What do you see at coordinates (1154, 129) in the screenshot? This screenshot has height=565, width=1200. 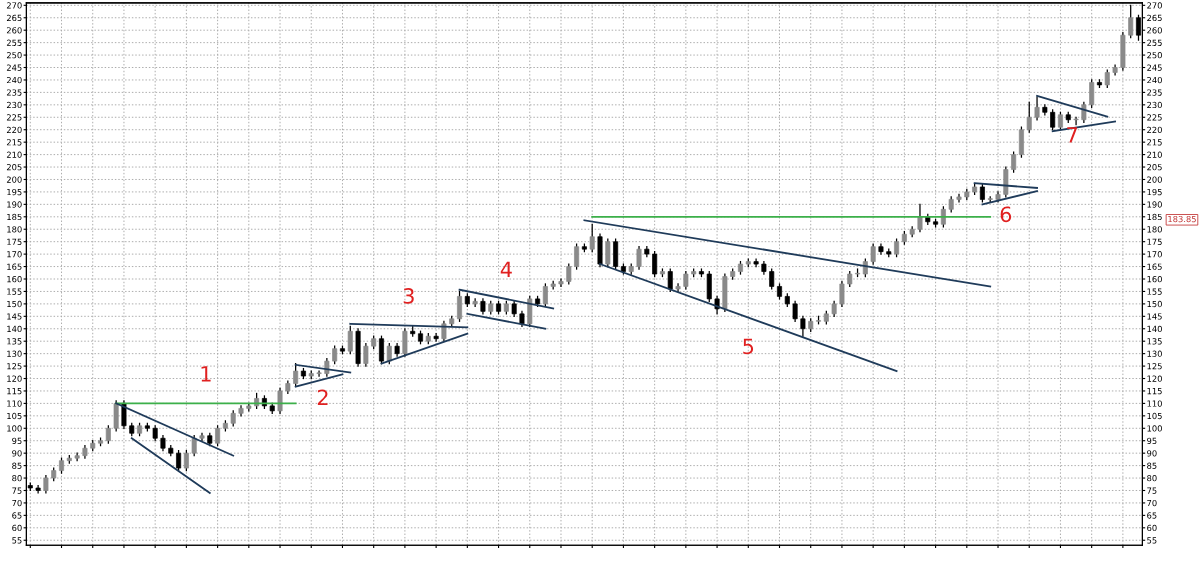 I see `y2-tick-label: 220` at bounding box center [1154, 129].